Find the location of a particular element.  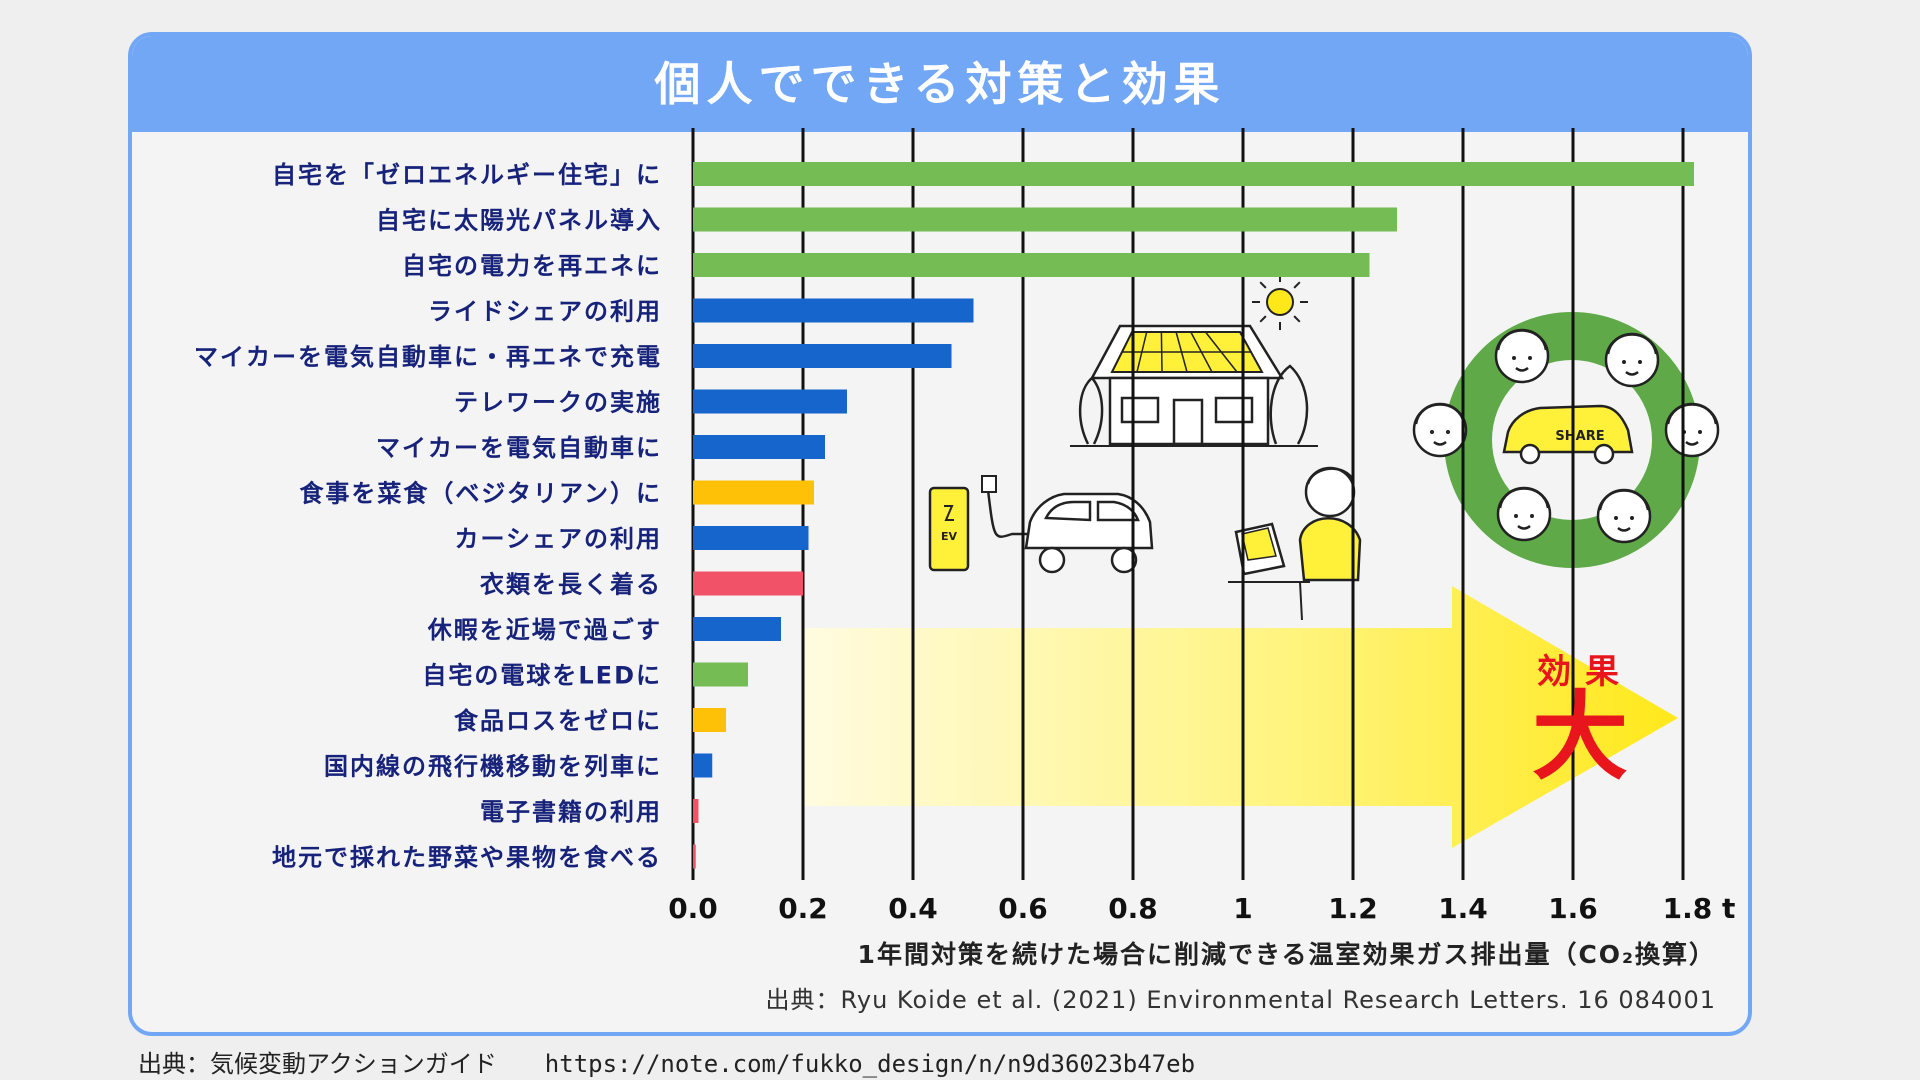

effect-label-small: 効果 is located at coordinates (1585, 672).